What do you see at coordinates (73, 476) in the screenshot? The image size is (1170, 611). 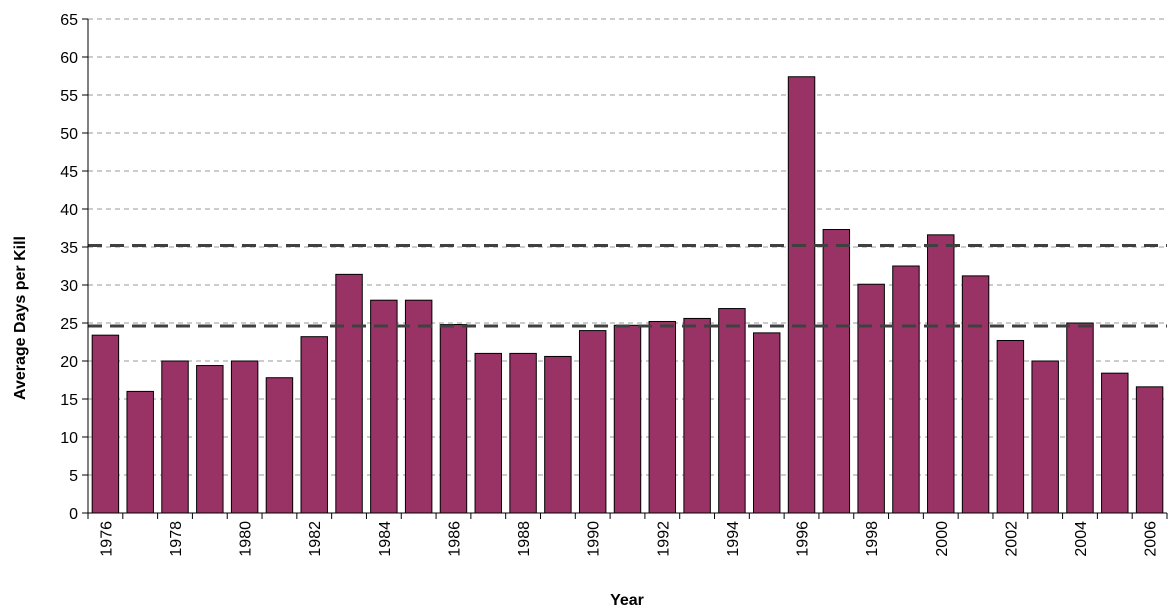 I see `y-tick-label: 5` at bounding box center [73, 476].